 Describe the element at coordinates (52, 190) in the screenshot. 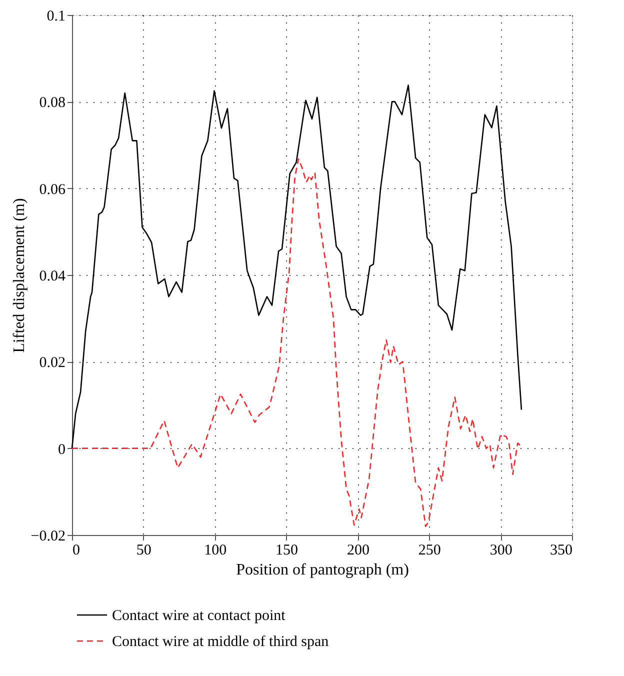

I see `y-tick-label: 0.06` at that location.